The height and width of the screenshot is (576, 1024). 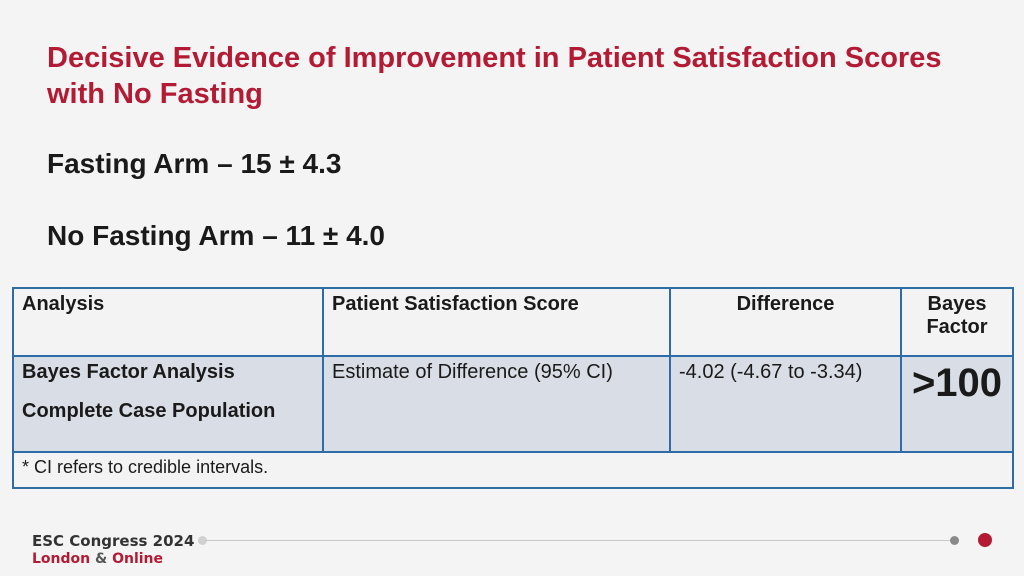 I want to click on no-fasting-arm-result: No Fasting Arm – 11 ± 4.0, so click(x=216, y=235).